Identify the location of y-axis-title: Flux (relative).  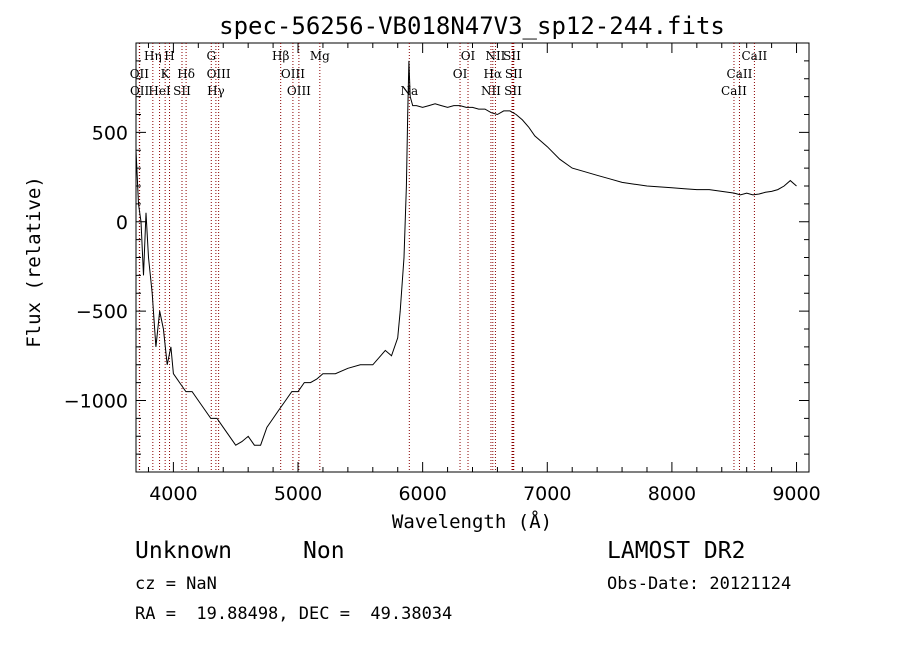
(34, 262).